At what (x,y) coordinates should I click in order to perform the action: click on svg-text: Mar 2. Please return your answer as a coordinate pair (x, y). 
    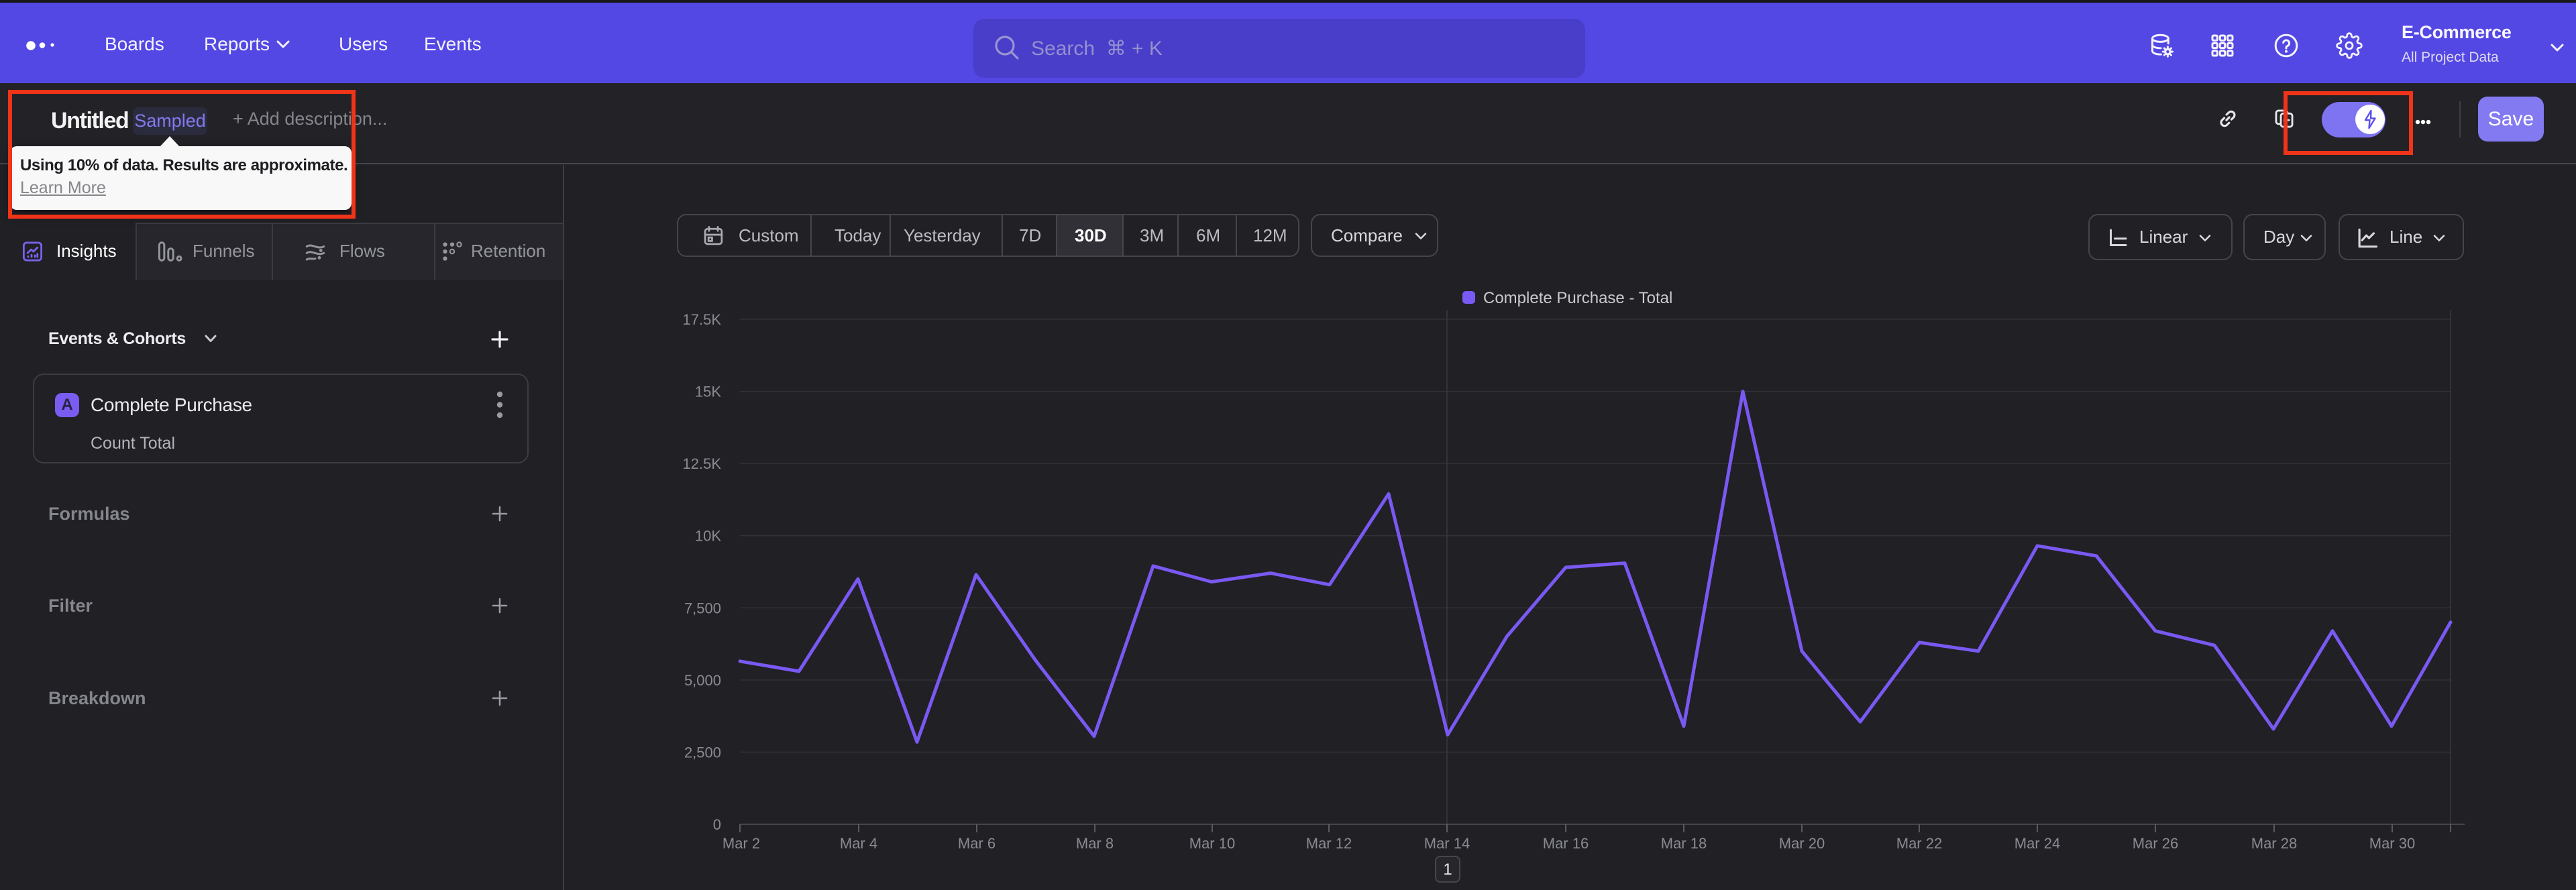
    Looking at the image, I should click on (741, 843).